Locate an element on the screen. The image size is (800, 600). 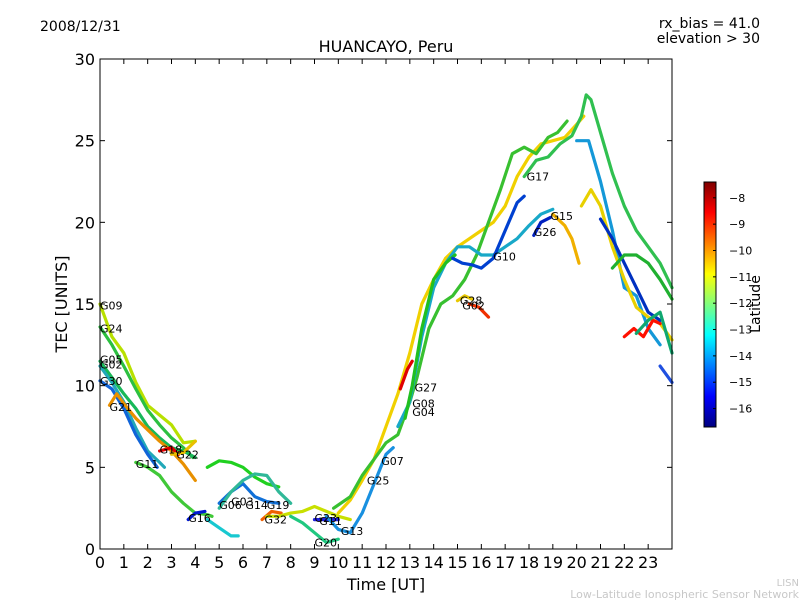
series-g14 is located at coordinates (255, 491).